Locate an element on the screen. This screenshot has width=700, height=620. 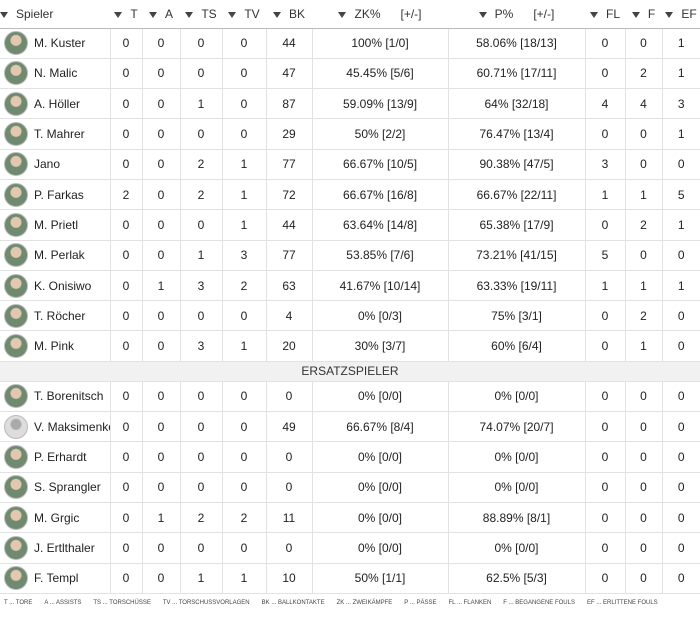
column-header: BK is located at coordinates (289, 14).